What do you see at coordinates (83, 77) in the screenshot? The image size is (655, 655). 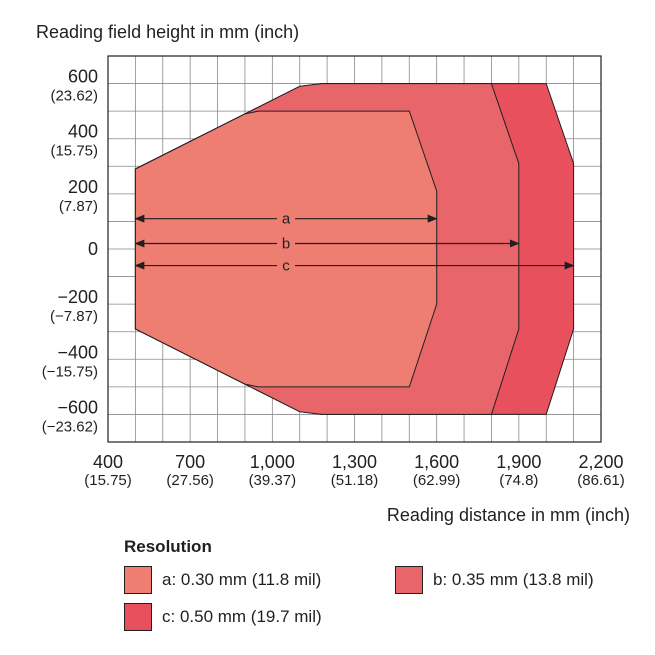 I see `y-tick-label: 600` at bounding box center [83, 77].